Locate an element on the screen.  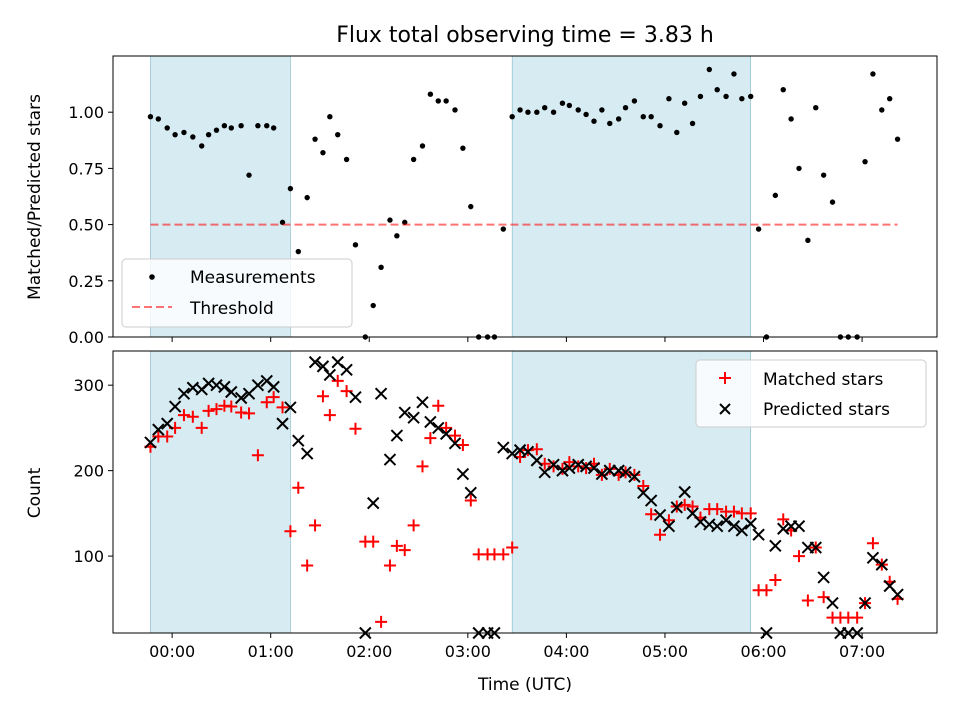
x-tick-label: 01:00 is located at coordinates (271, 651).